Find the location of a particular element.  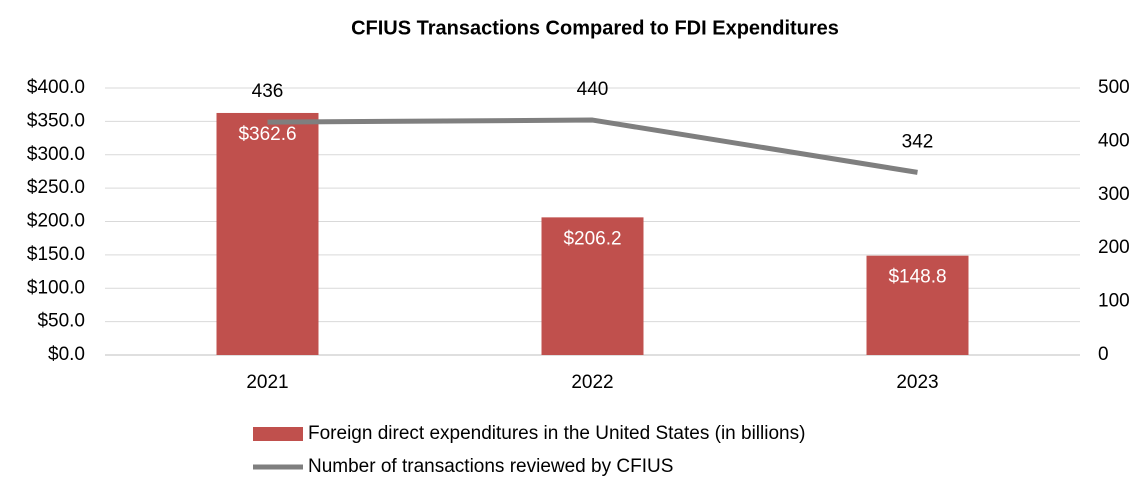

y-tick-label: $250.0 is located at coordinates (56, 187).